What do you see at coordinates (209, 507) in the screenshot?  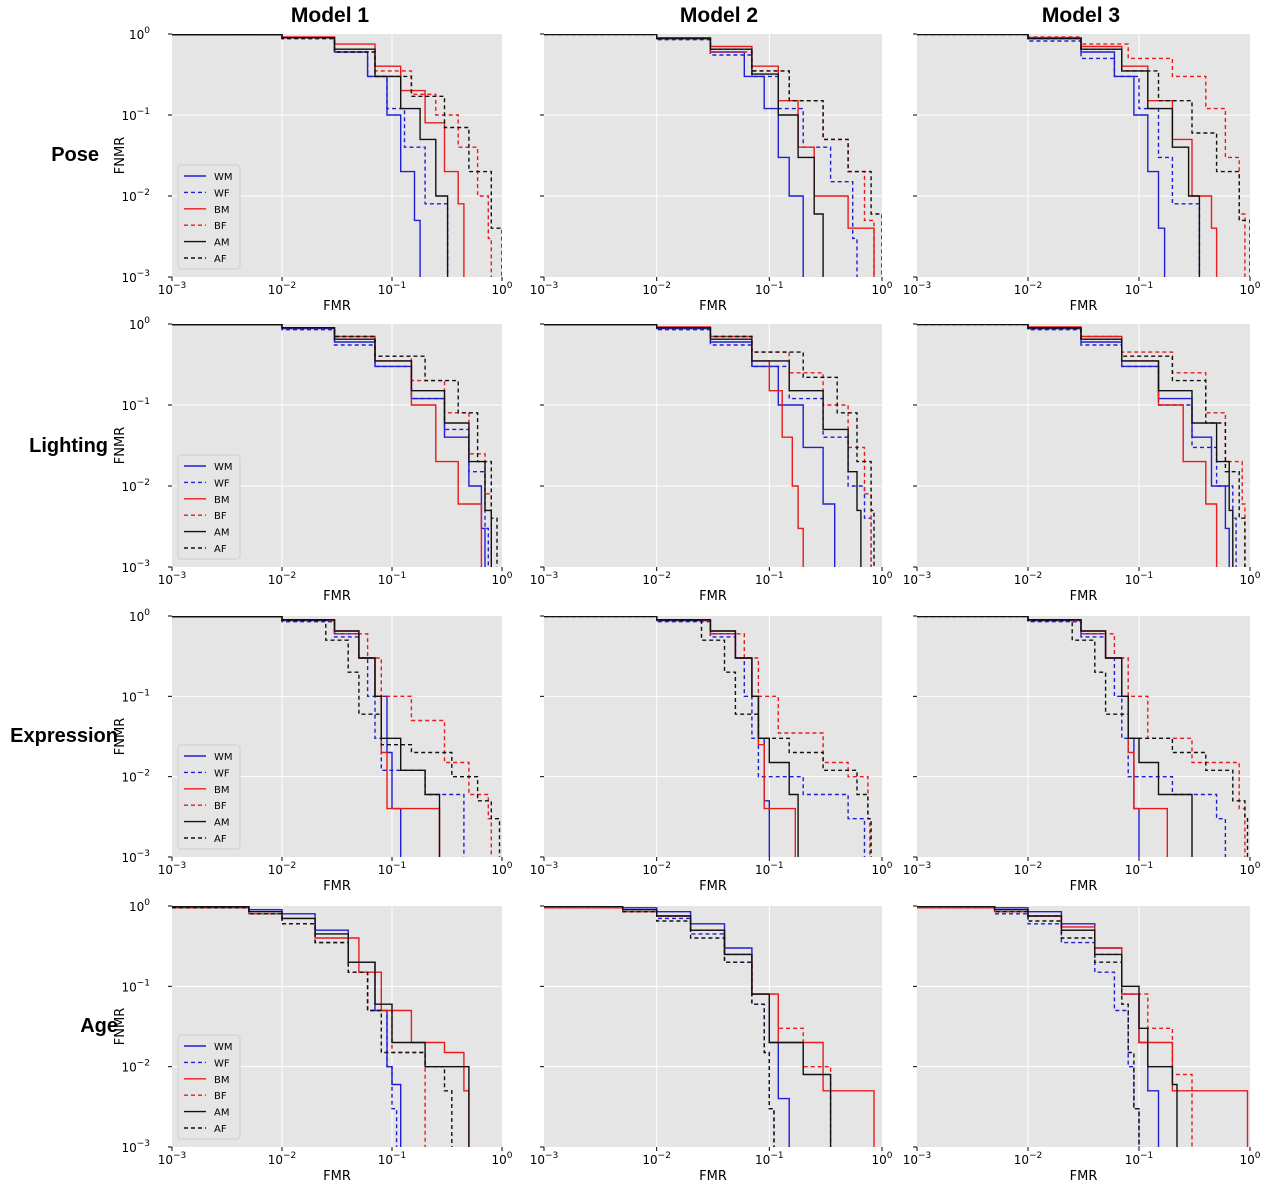 I see `legend: WM WF BM BF AM AF` at bounding box center [209, 507].